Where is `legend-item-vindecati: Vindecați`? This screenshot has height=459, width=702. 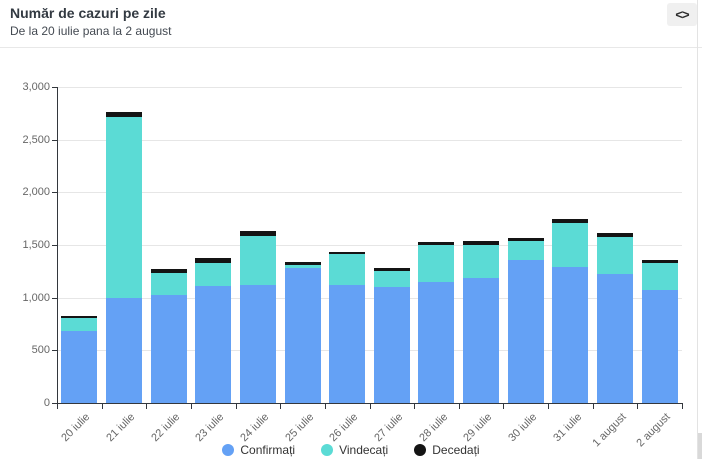 legend-item-vindecati: Vindecați is located at coordinates (354, 450).